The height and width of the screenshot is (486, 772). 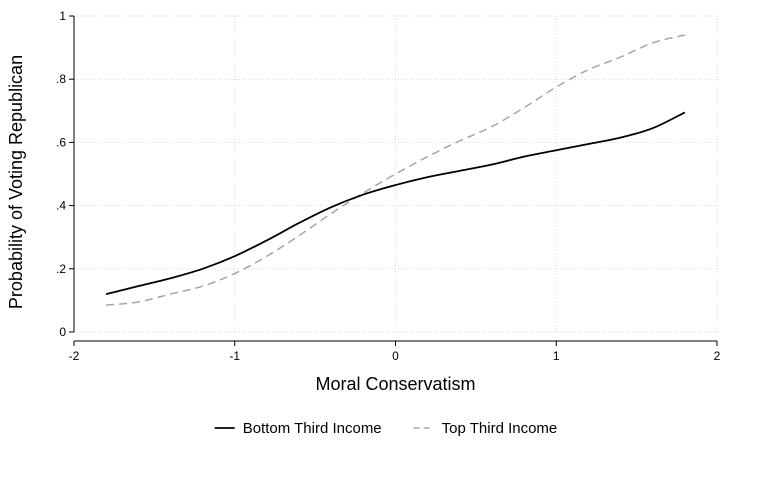 What do you see at coordinates (500, 428) in the screenshot?
I see `legend-label: Top Third Income` at bounding box center [500, 428].